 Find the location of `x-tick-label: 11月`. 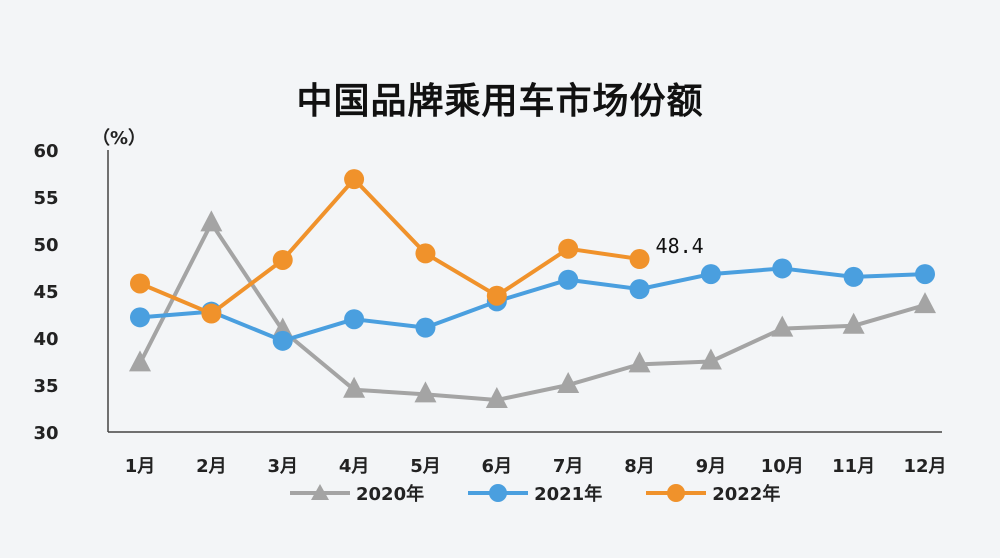

x-tick-label: 11月 is located at coordinates (853, 466).